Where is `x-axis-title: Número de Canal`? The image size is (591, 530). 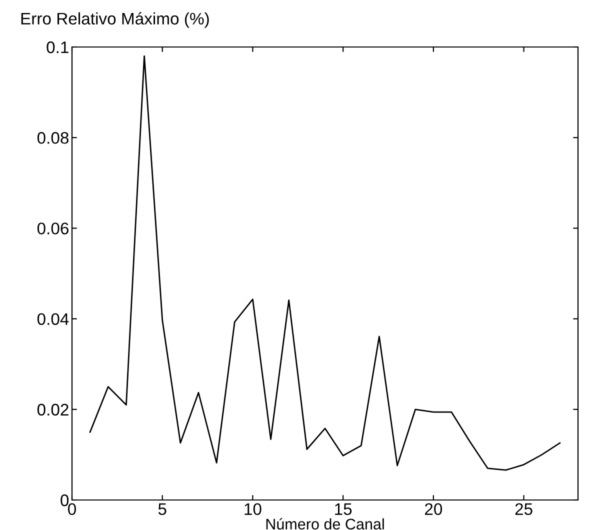 x-axis-title: Número de Canal is located at coordinates (325, 524).